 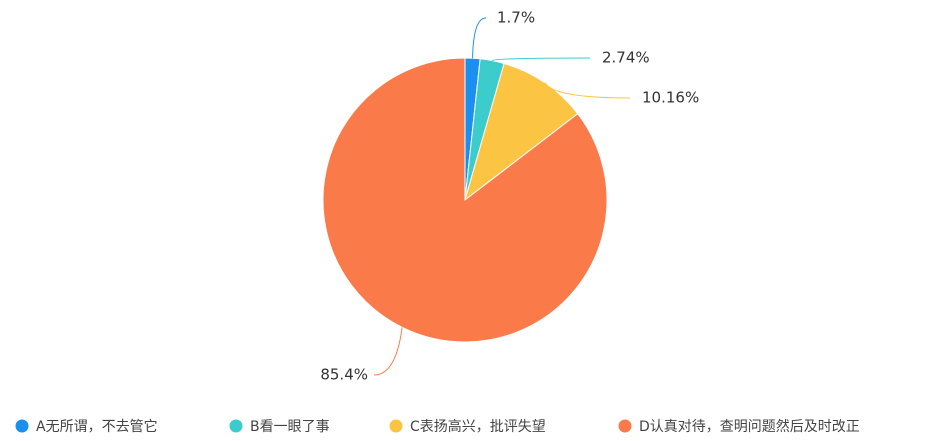 What do you see at coordinates (521, 132) in the screenshot?
I see `pie-slice` at bounding box center [521, 132].